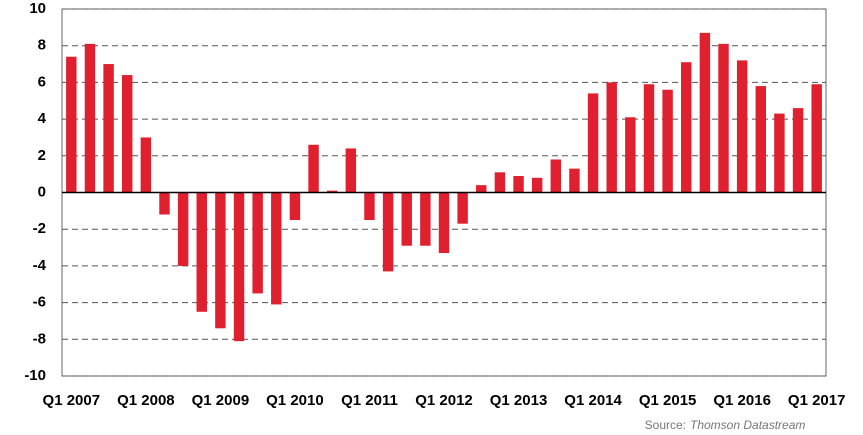 The width and height of the screenshot is (863, 435). Describe the element at coordinates (593, 400) in the screenshot. I see `x-tick-label: Q1 2014` at that location.